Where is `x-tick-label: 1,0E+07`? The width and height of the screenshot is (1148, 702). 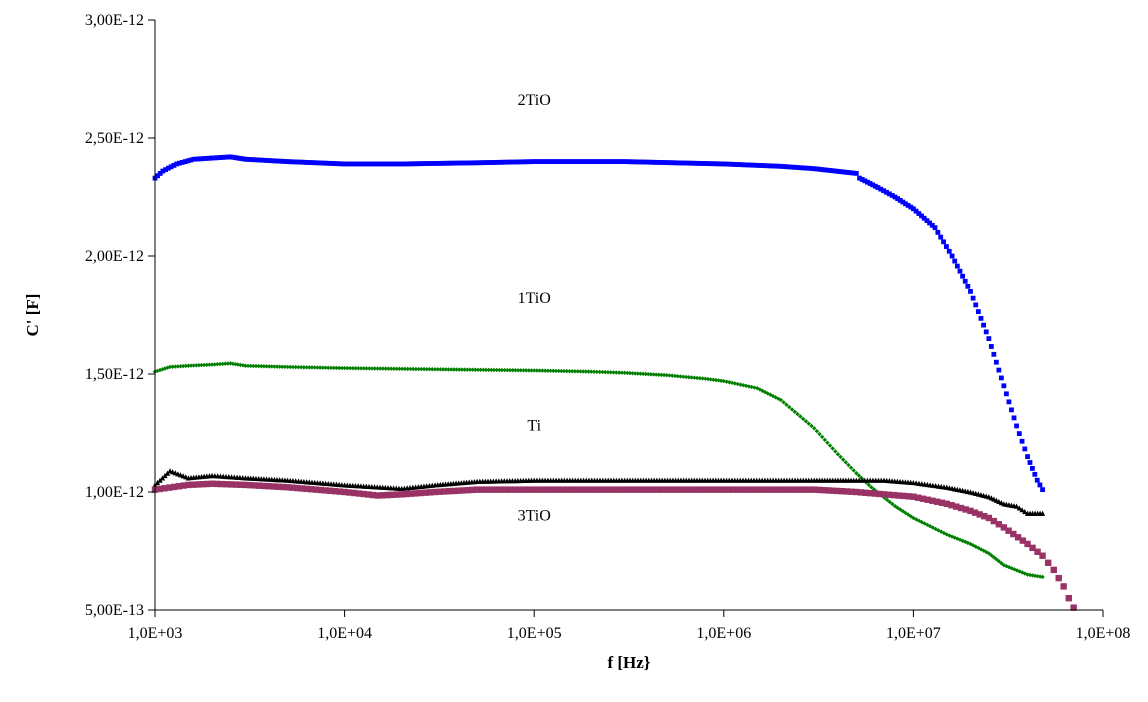 x-tick-label: 1,0E+07 is located at coordinates (913, 633).